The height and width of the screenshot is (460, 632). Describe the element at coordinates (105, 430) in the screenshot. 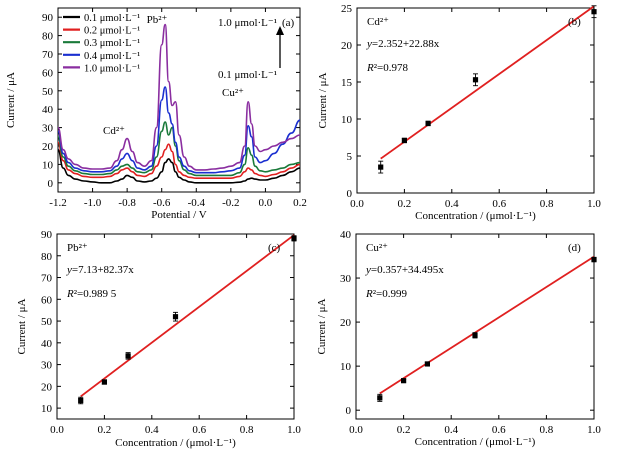

I see `x-tick-label: 0.2` at that location.